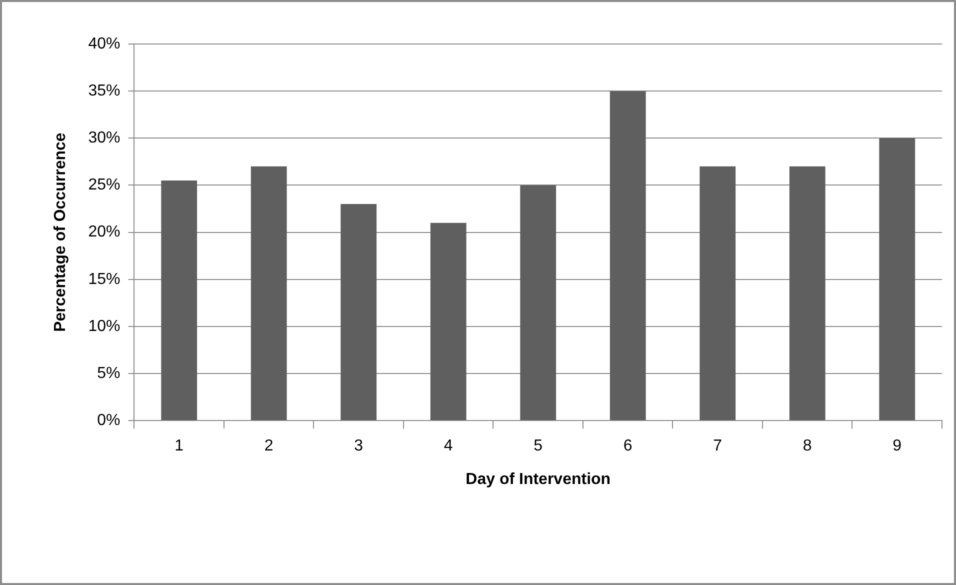 This screenshot has height=585, width=956. Describe the element at coordinates (104, 138) in the screenshot. I see `y-tick-label: 30%` at that location.